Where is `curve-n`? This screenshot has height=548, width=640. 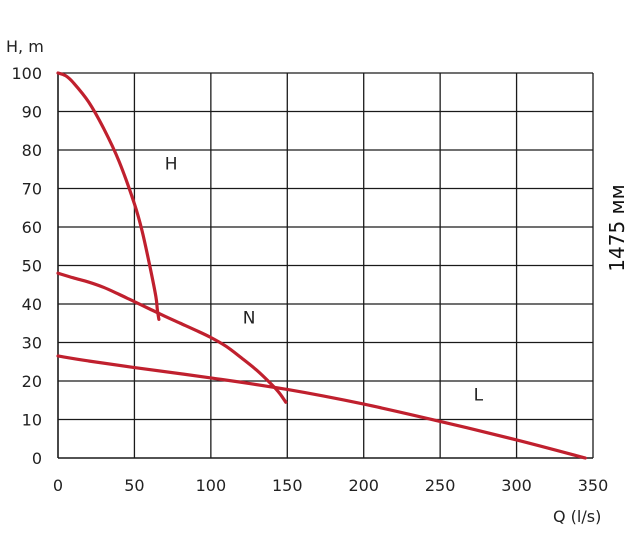 curve-n is located at coordinates (172, 337).